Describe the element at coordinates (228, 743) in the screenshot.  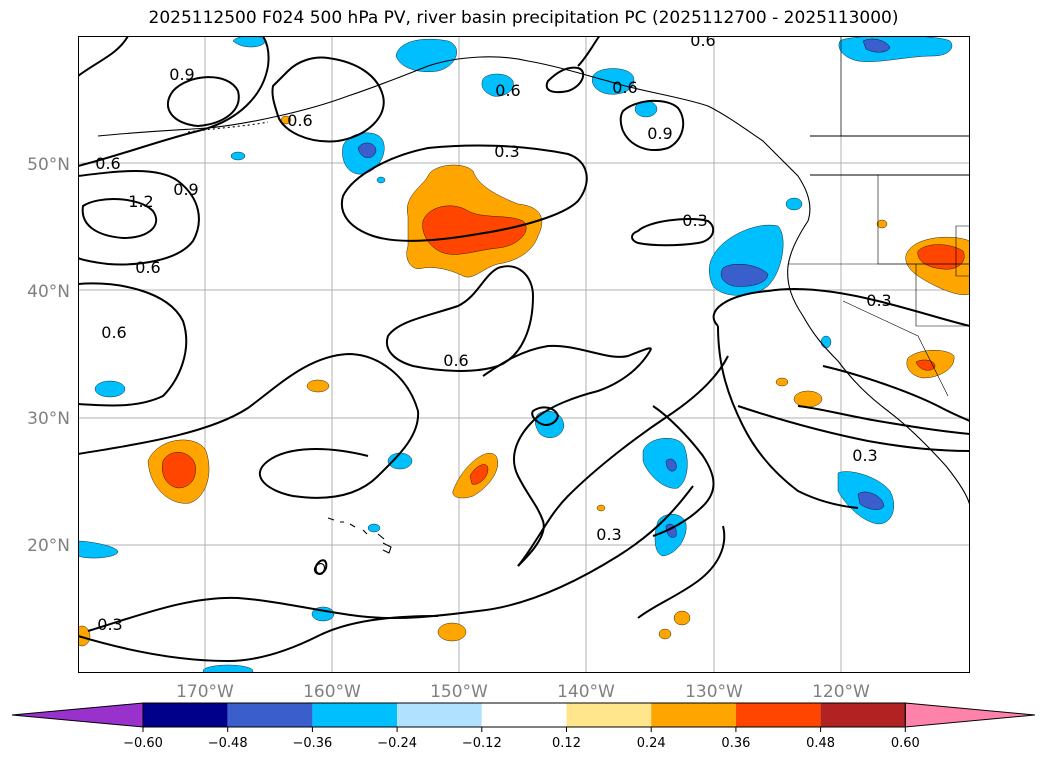
I see `colorbar-tick-label: −0.48` at that location.